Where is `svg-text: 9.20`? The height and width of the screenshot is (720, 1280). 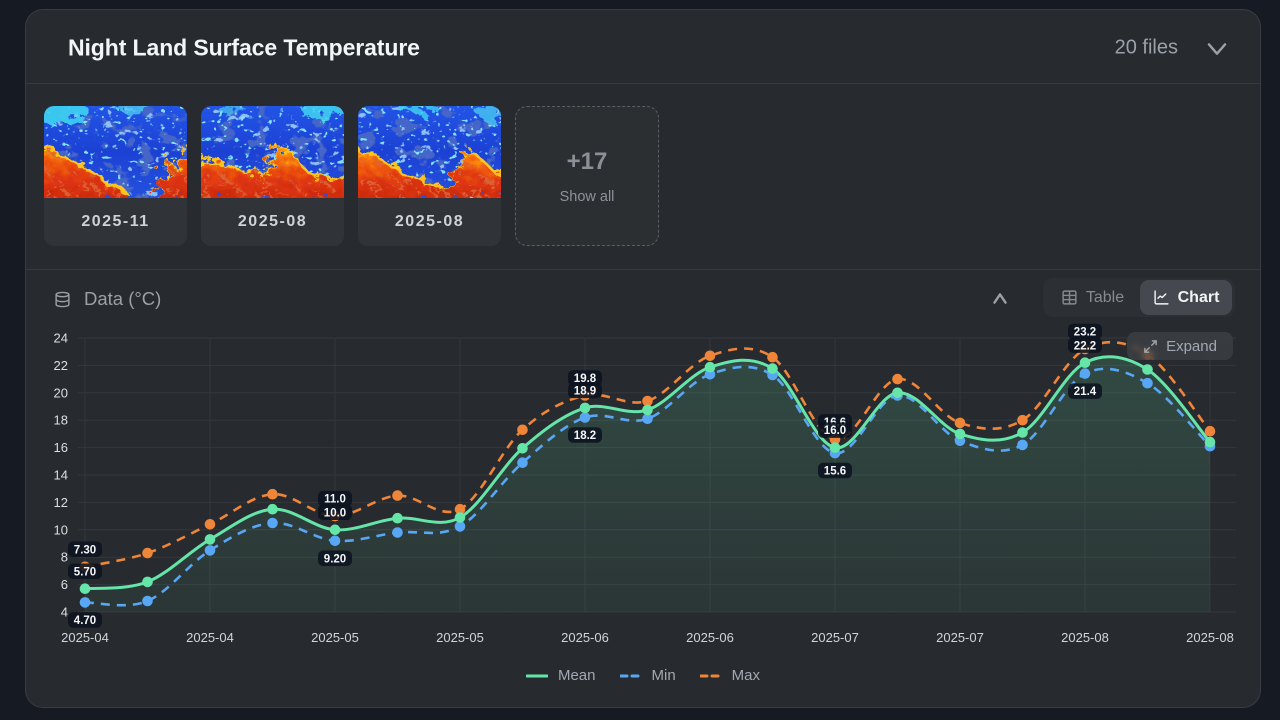
svg-text: 9.20 is located at coordinates (335, 559).